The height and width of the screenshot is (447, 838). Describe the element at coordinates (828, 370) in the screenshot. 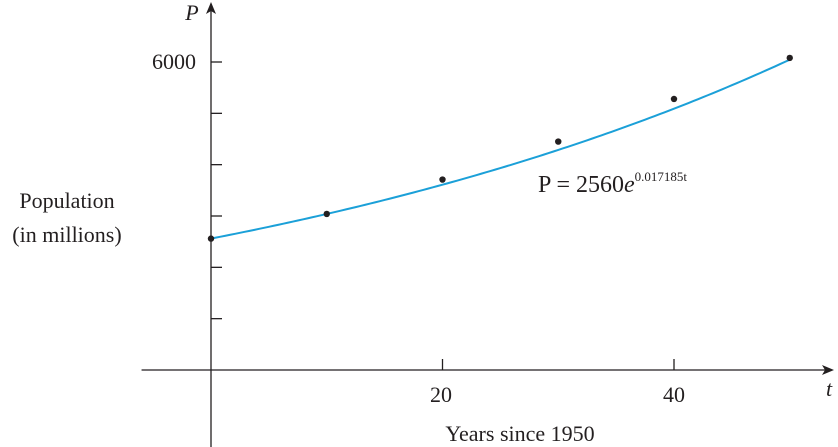

I see `x-axis-arrow` at that location.